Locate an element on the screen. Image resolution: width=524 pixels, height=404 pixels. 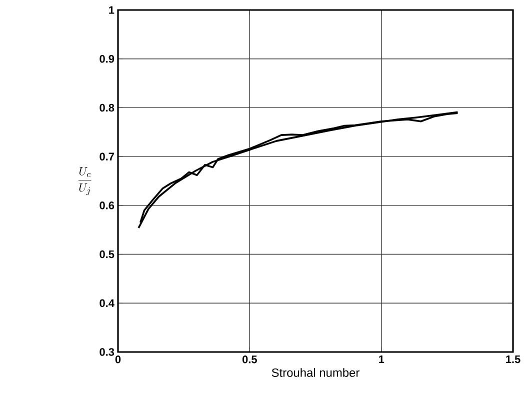
x-axis-title: Strouhal number is located at coordinates (316, 372).